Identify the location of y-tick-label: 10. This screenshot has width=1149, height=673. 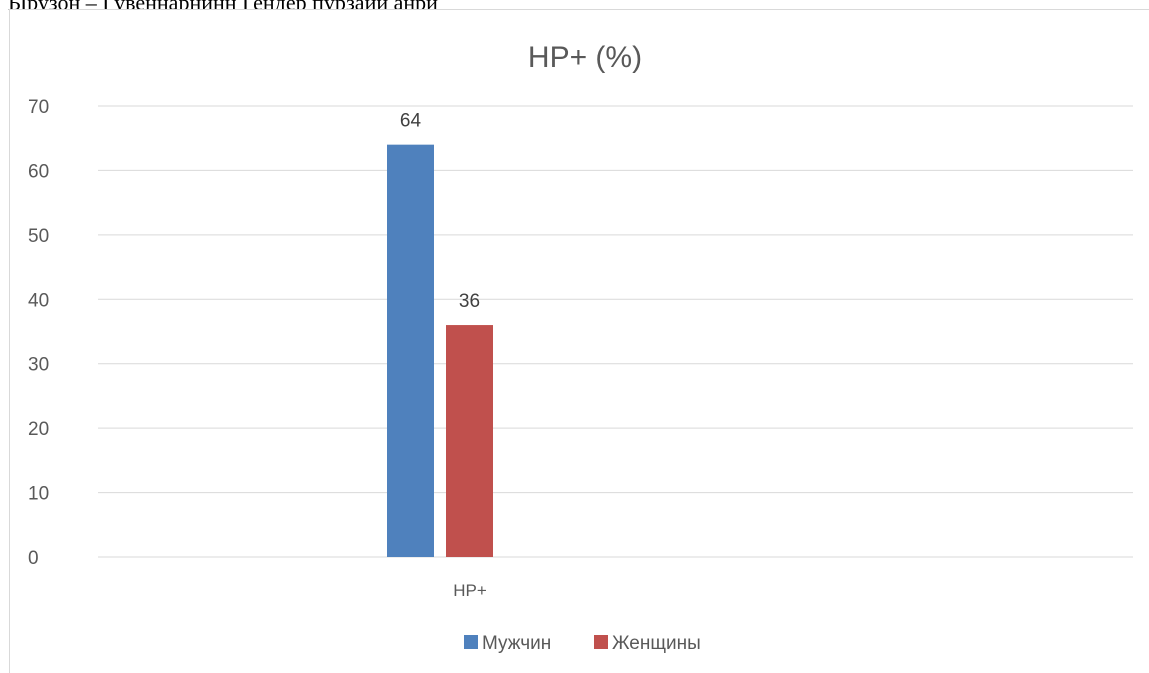
(38, 494).